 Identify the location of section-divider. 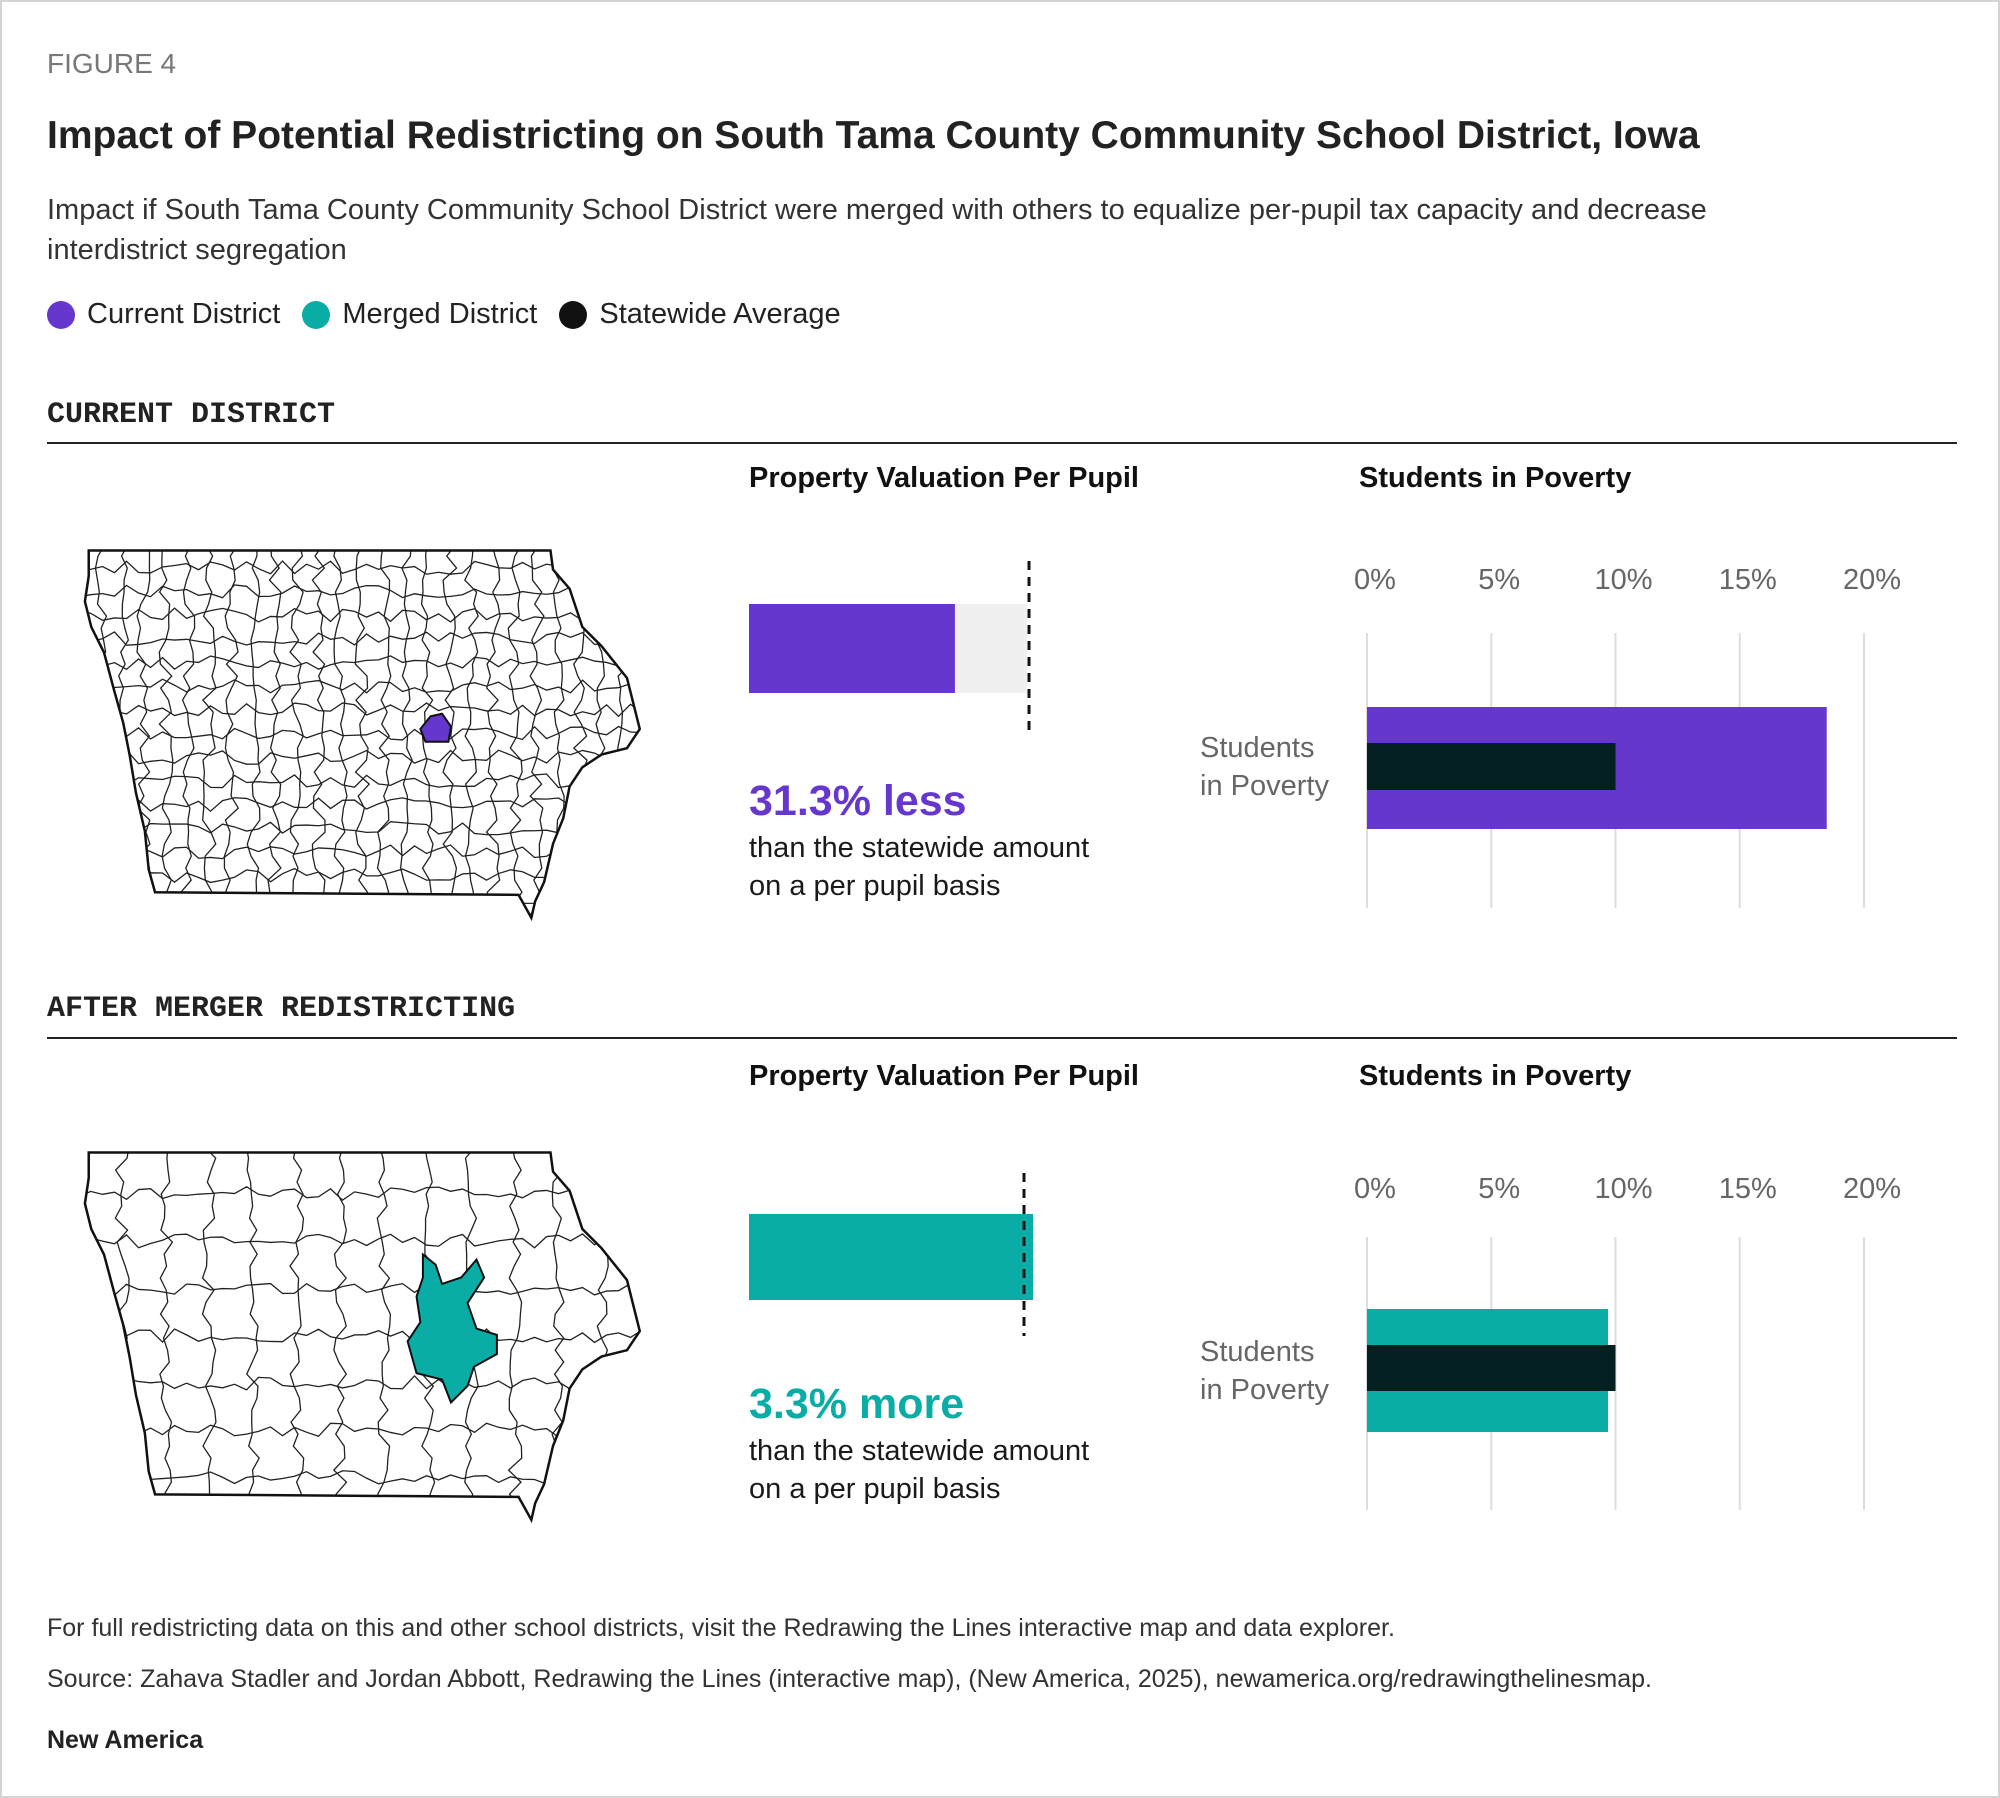
(1002, 1038).